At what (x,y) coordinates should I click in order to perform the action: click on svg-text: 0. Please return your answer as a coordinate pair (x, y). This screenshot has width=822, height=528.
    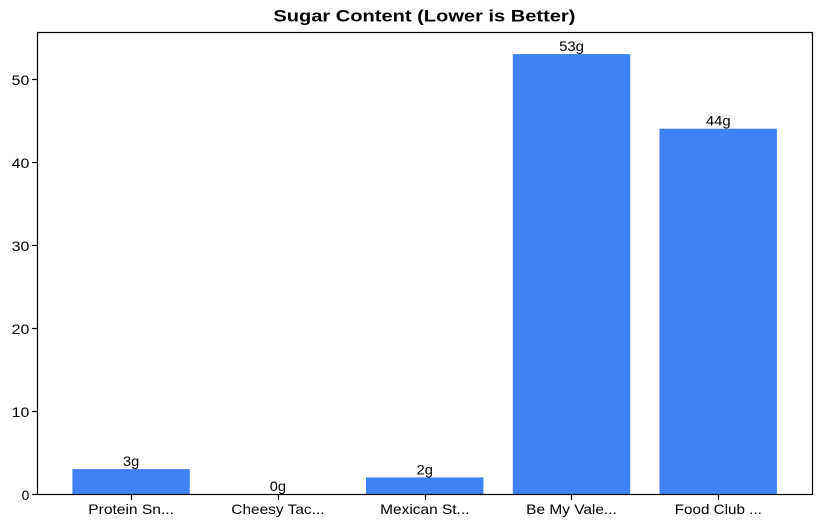
    Looking at the image, I should click on (26, 495).